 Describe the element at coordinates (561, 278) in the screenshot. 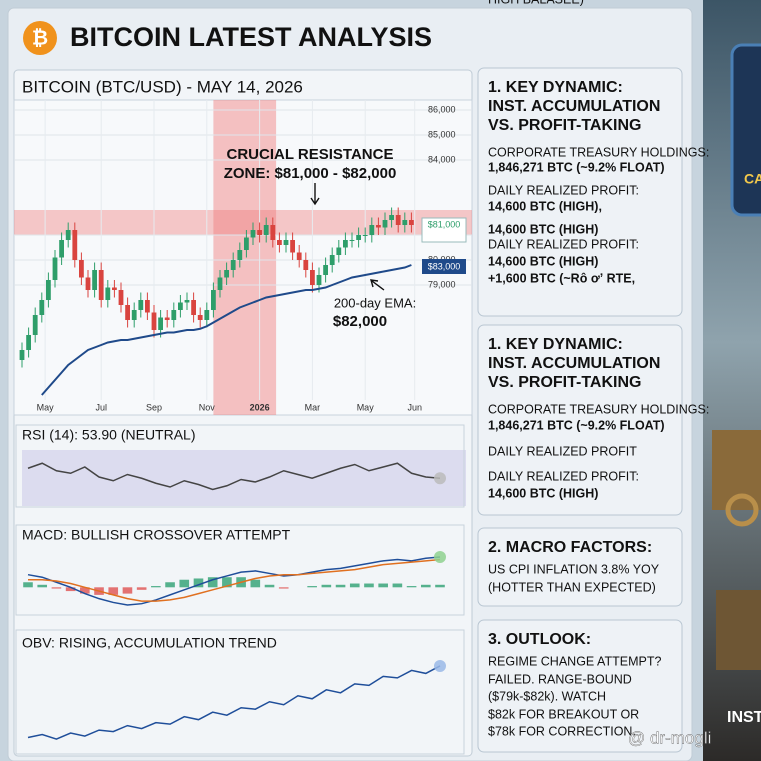

I see `panel-line: +1,600 BTC (~Rô ơʼ RTE,` at that location.